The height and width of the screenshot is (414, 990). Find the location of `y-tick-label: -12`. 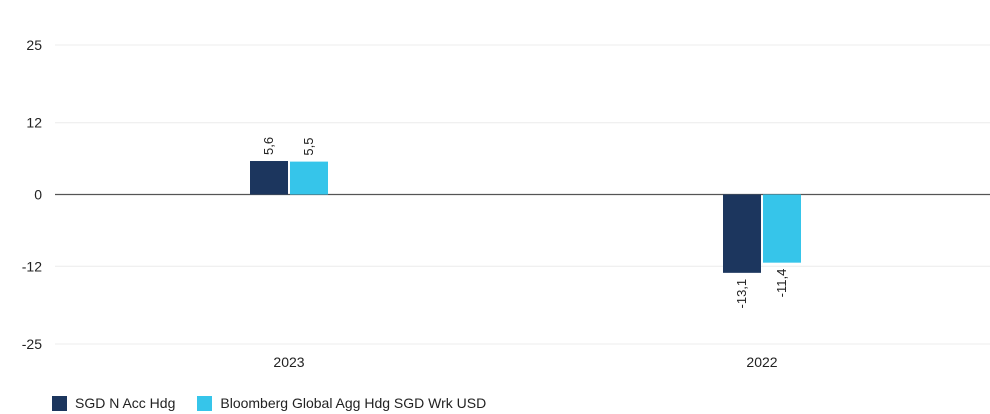

y-tick-label: -12 is located at coordinates (32, 266).